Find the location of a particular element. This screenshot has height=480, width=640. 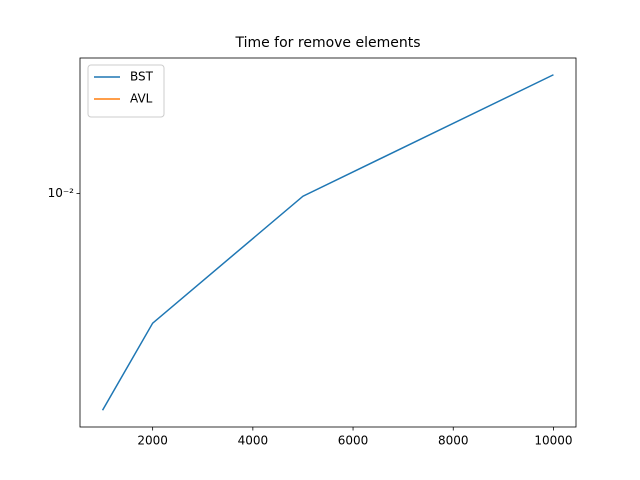

x-tick-label: 4000 is located at coordinates (253, 441).